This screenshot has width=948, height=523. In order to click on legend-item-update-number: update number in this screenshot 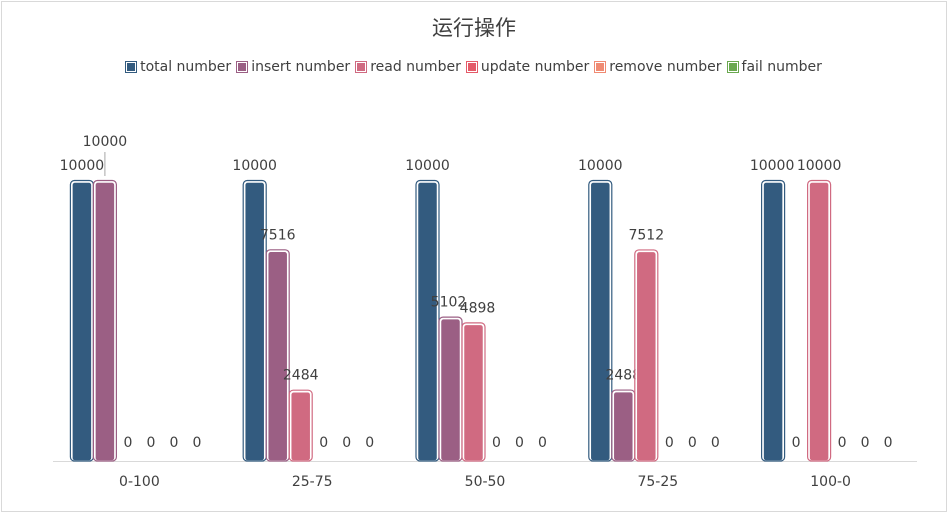, I will do `click(527, 67)`.